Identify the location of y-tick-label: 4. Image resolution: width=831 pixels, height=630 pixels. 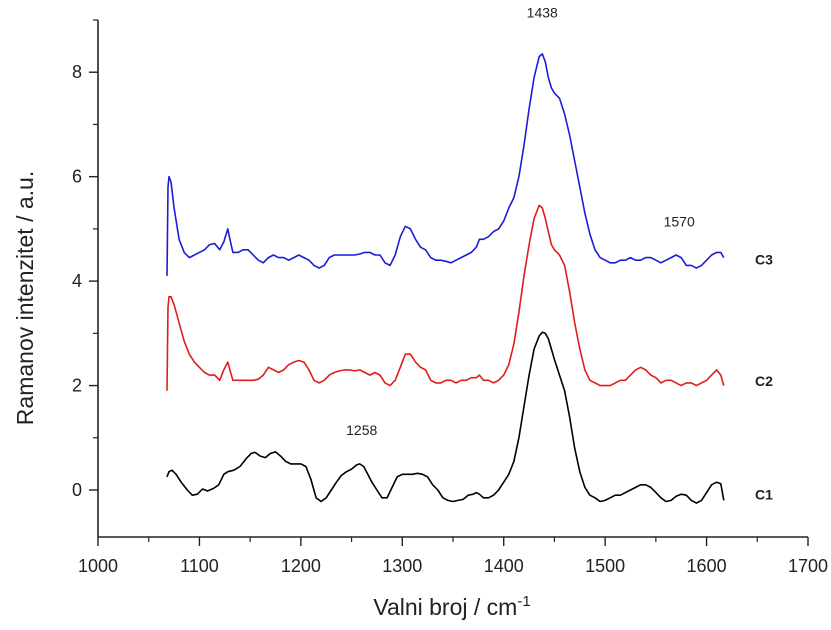
(77, 281).